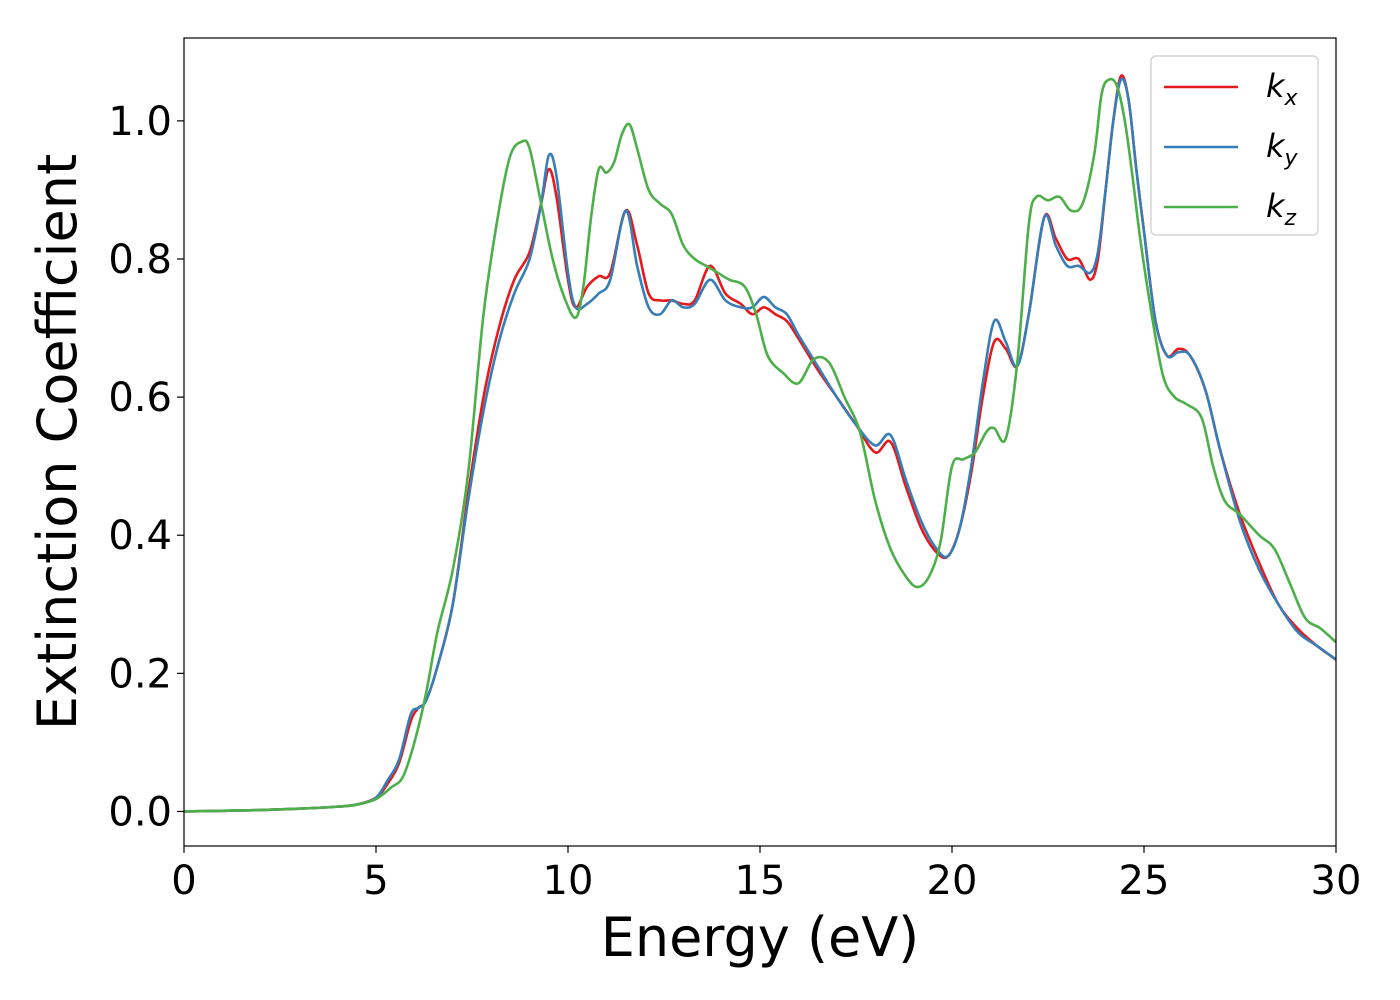 The width and height of the screenshot is (1400, 1000). Describe the element at coordinates (140, 260) in the screenshot. I see `y-tick-label: 0.8` at that location.